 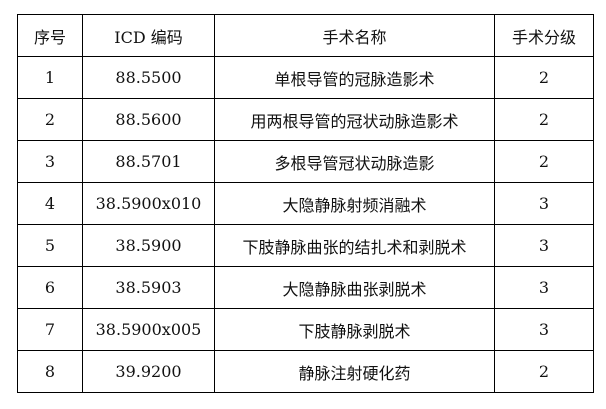 I want to click on cell-icd-code: 39.9200, so click(x=148, y=371).